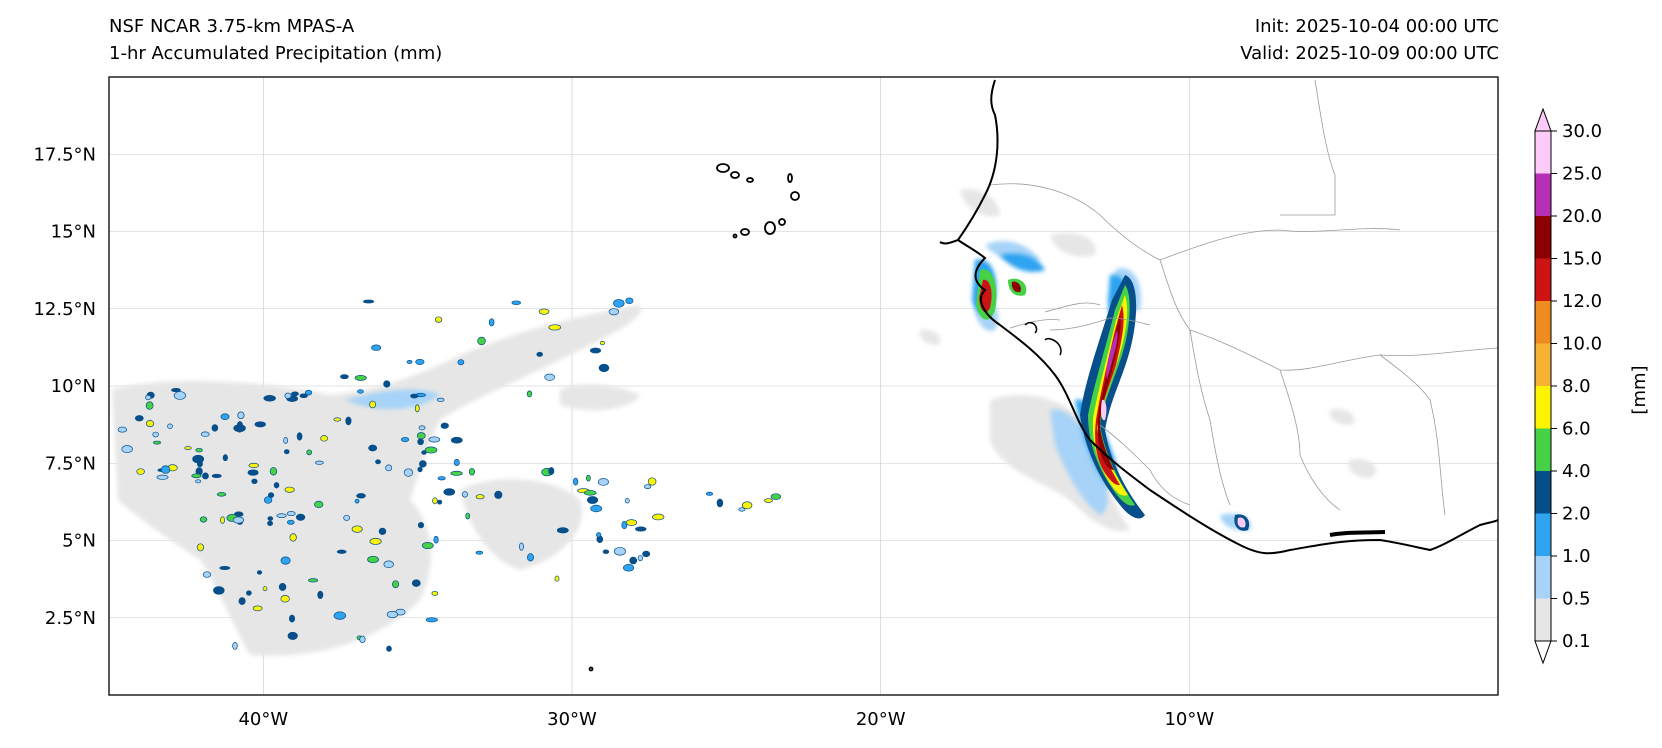  Describe the element at coordinates (694, 417) in the screenshot. I see `cape-verde-islands` at that location.